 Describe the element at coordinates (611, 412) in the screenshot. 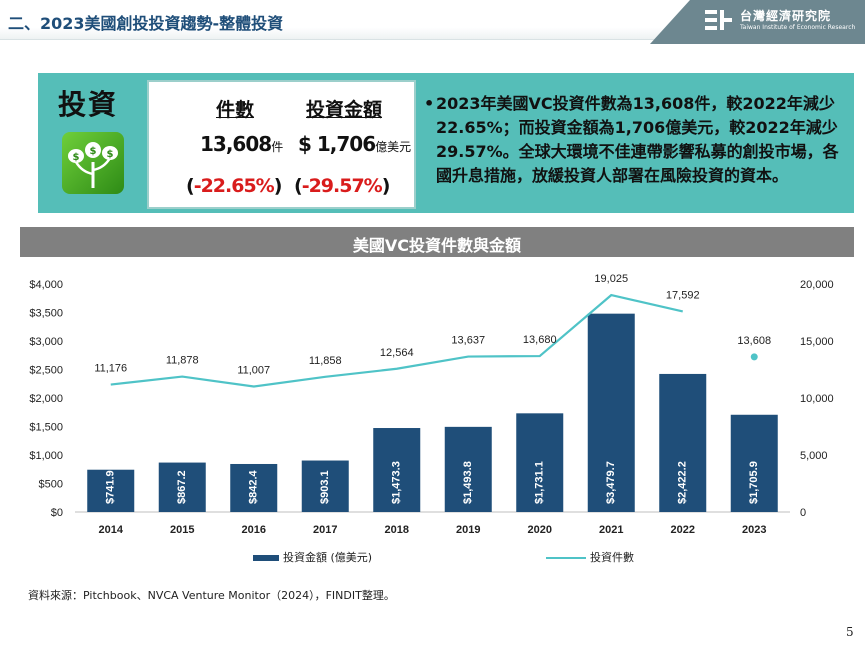

I see `bar-2021` at that location.